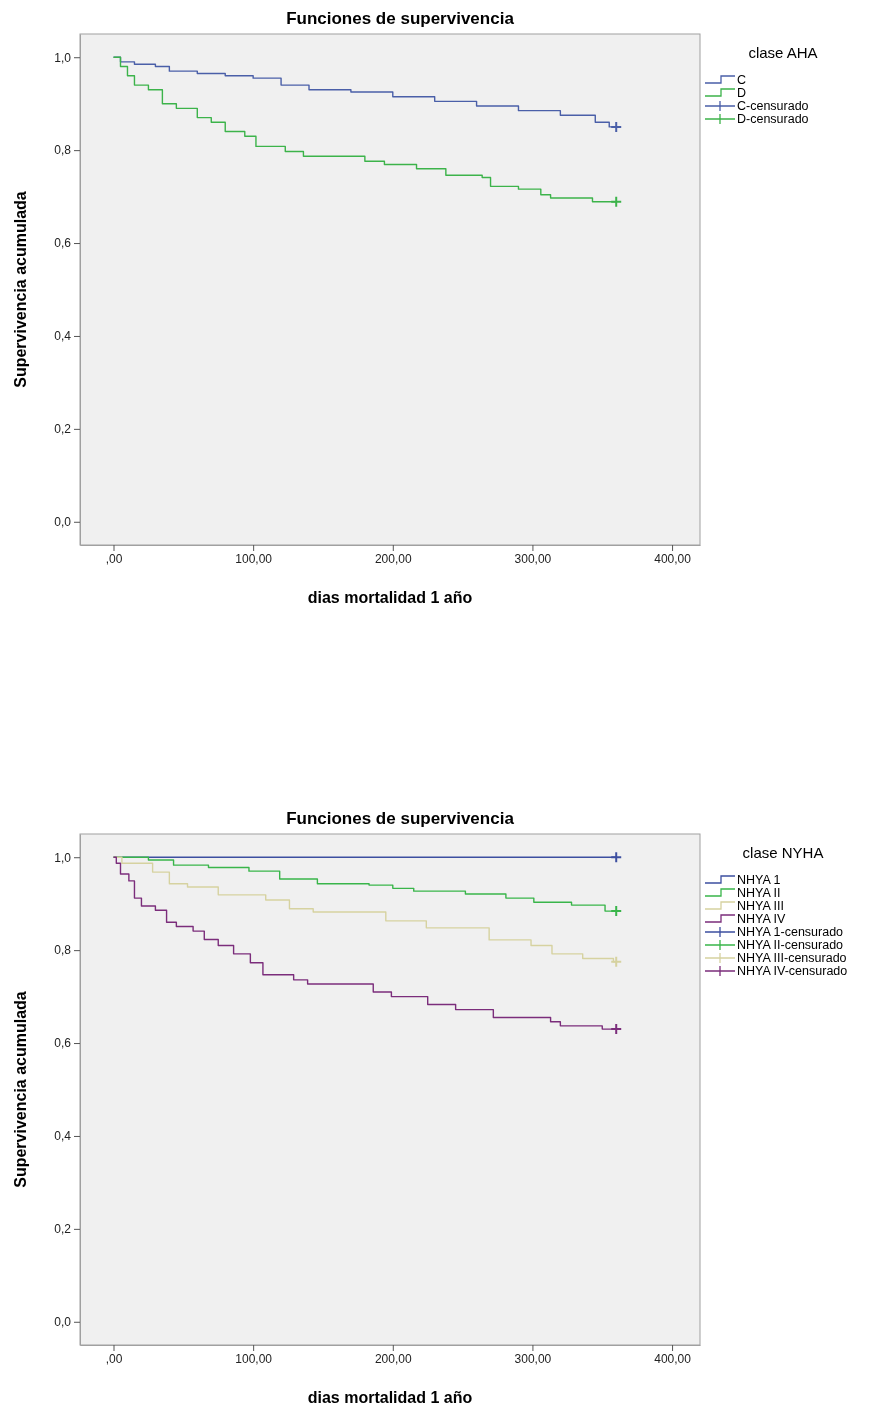 The image size is (890, 1405). What do you see at coordinates (773, 119) in the screenshot?
I see `legend-label: D-censurado` at bounding box center [773, 119].